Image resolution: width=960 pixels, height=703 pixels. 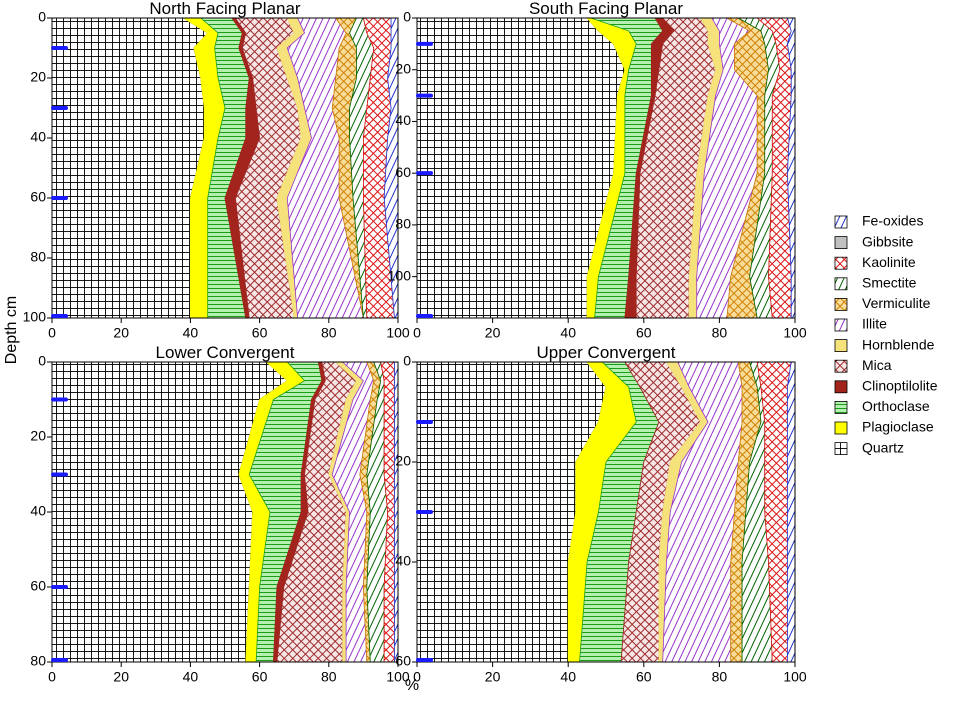 What do you see at coordinates (874, 324) in the screenshot?
I see `legend-label: Illite` at bounding box center [874, 324].